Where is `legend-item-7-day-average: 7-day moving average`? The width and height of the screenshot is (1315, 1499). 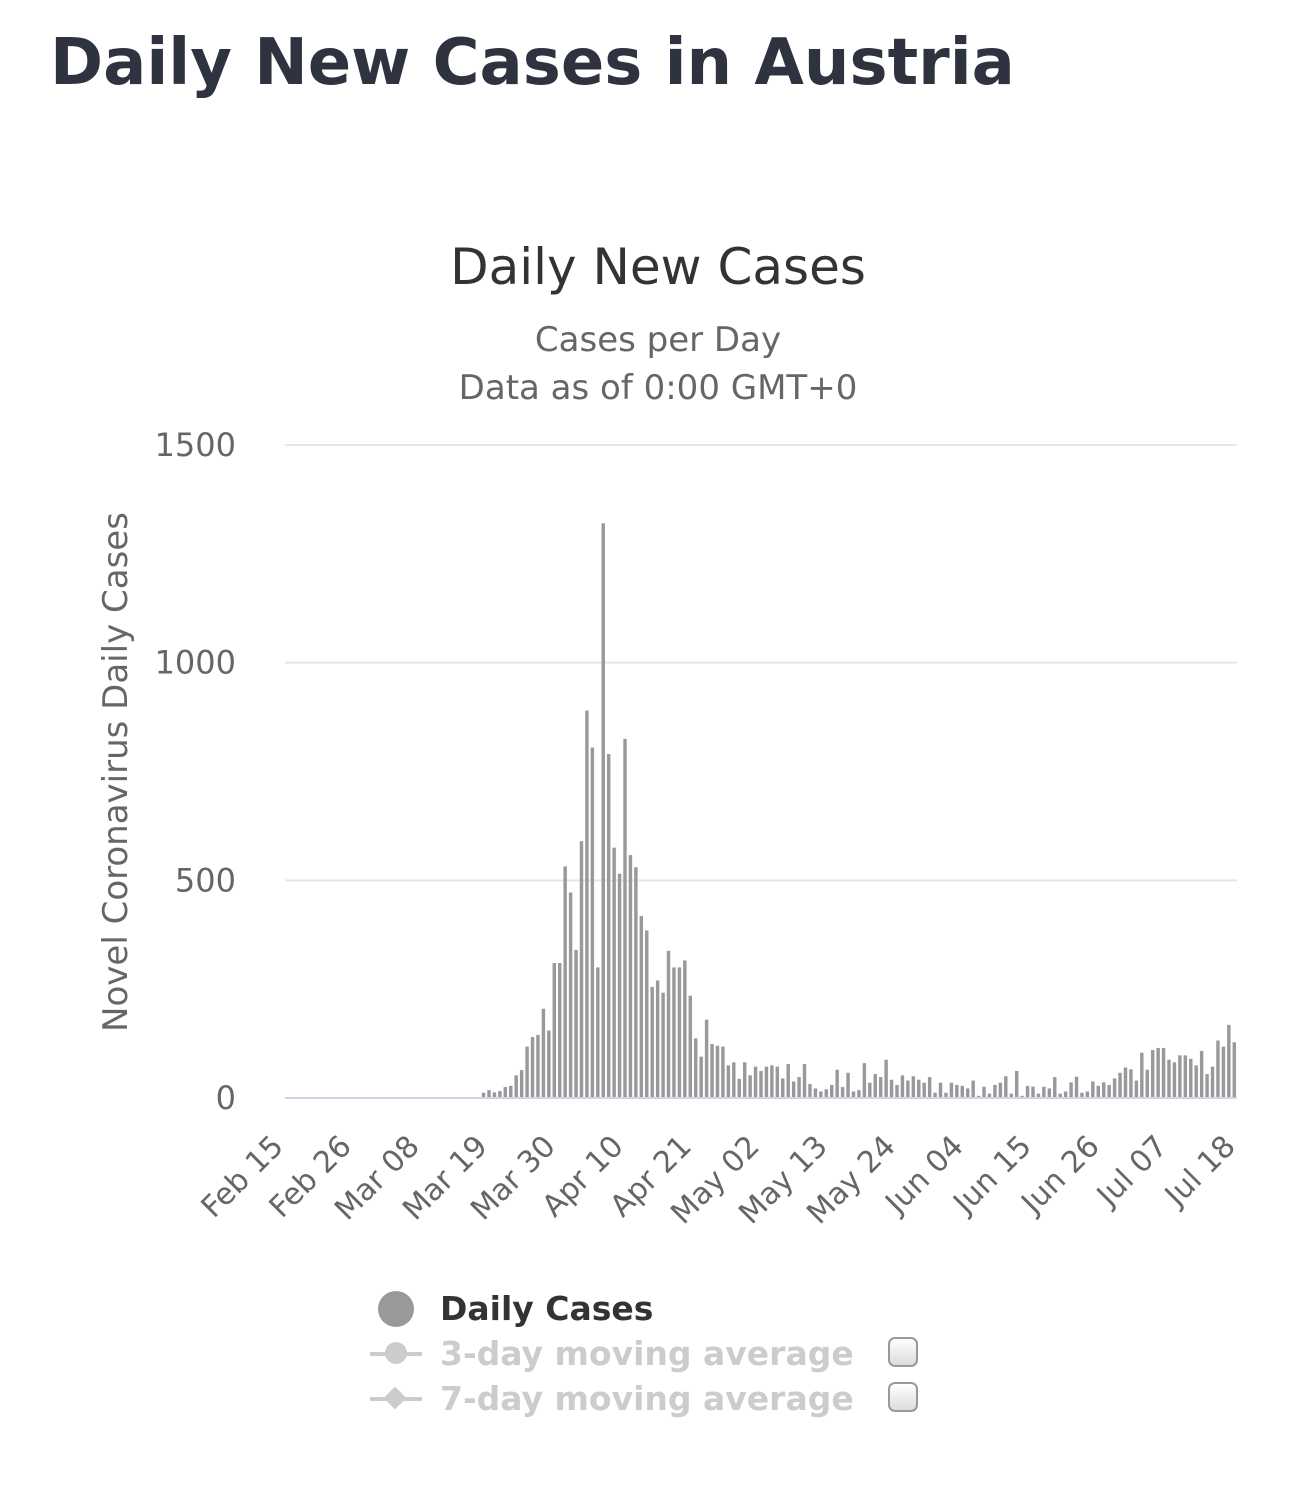
legend-item-7-day-average: 7-day moving average is located at coordinates (650, 1398).